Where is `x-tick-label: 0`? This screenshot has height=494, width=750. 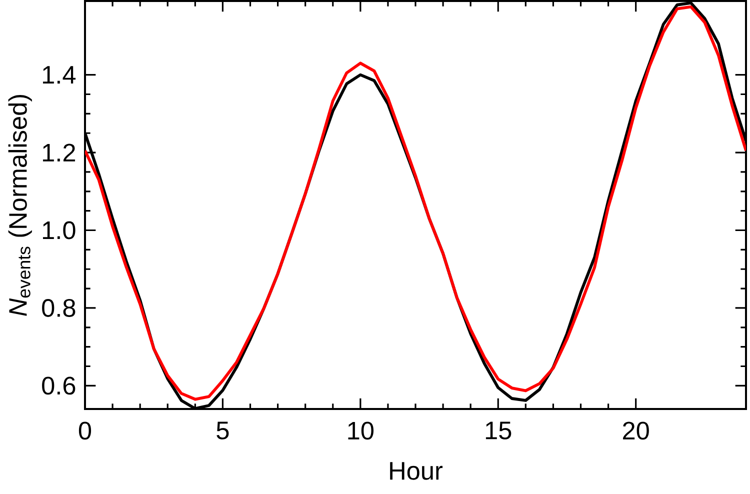
x-tick-label: 0 is located at coordinates (85, 431).